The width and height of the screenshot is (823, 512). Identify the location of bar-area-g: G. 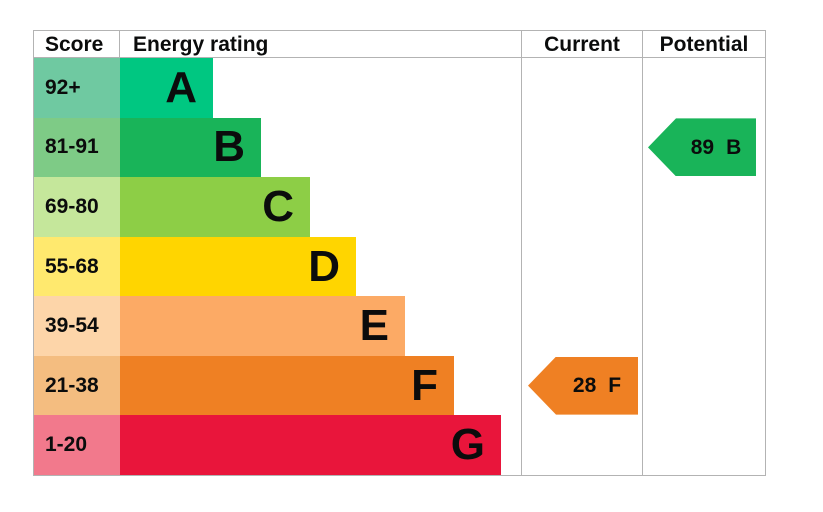
(321, 445).